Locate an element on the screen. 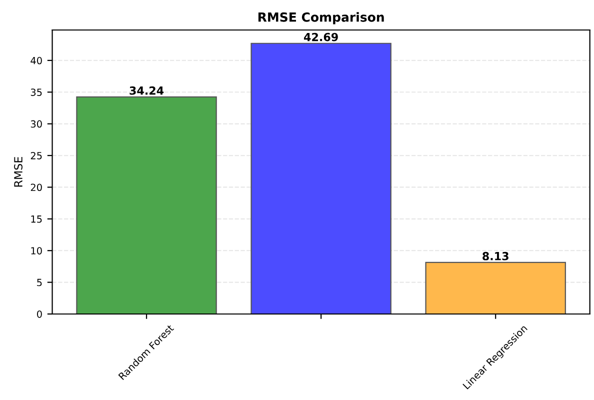 This screenshot has height=400, width=594. y-axis-title: RMSE is located at coordinates (18, 172).